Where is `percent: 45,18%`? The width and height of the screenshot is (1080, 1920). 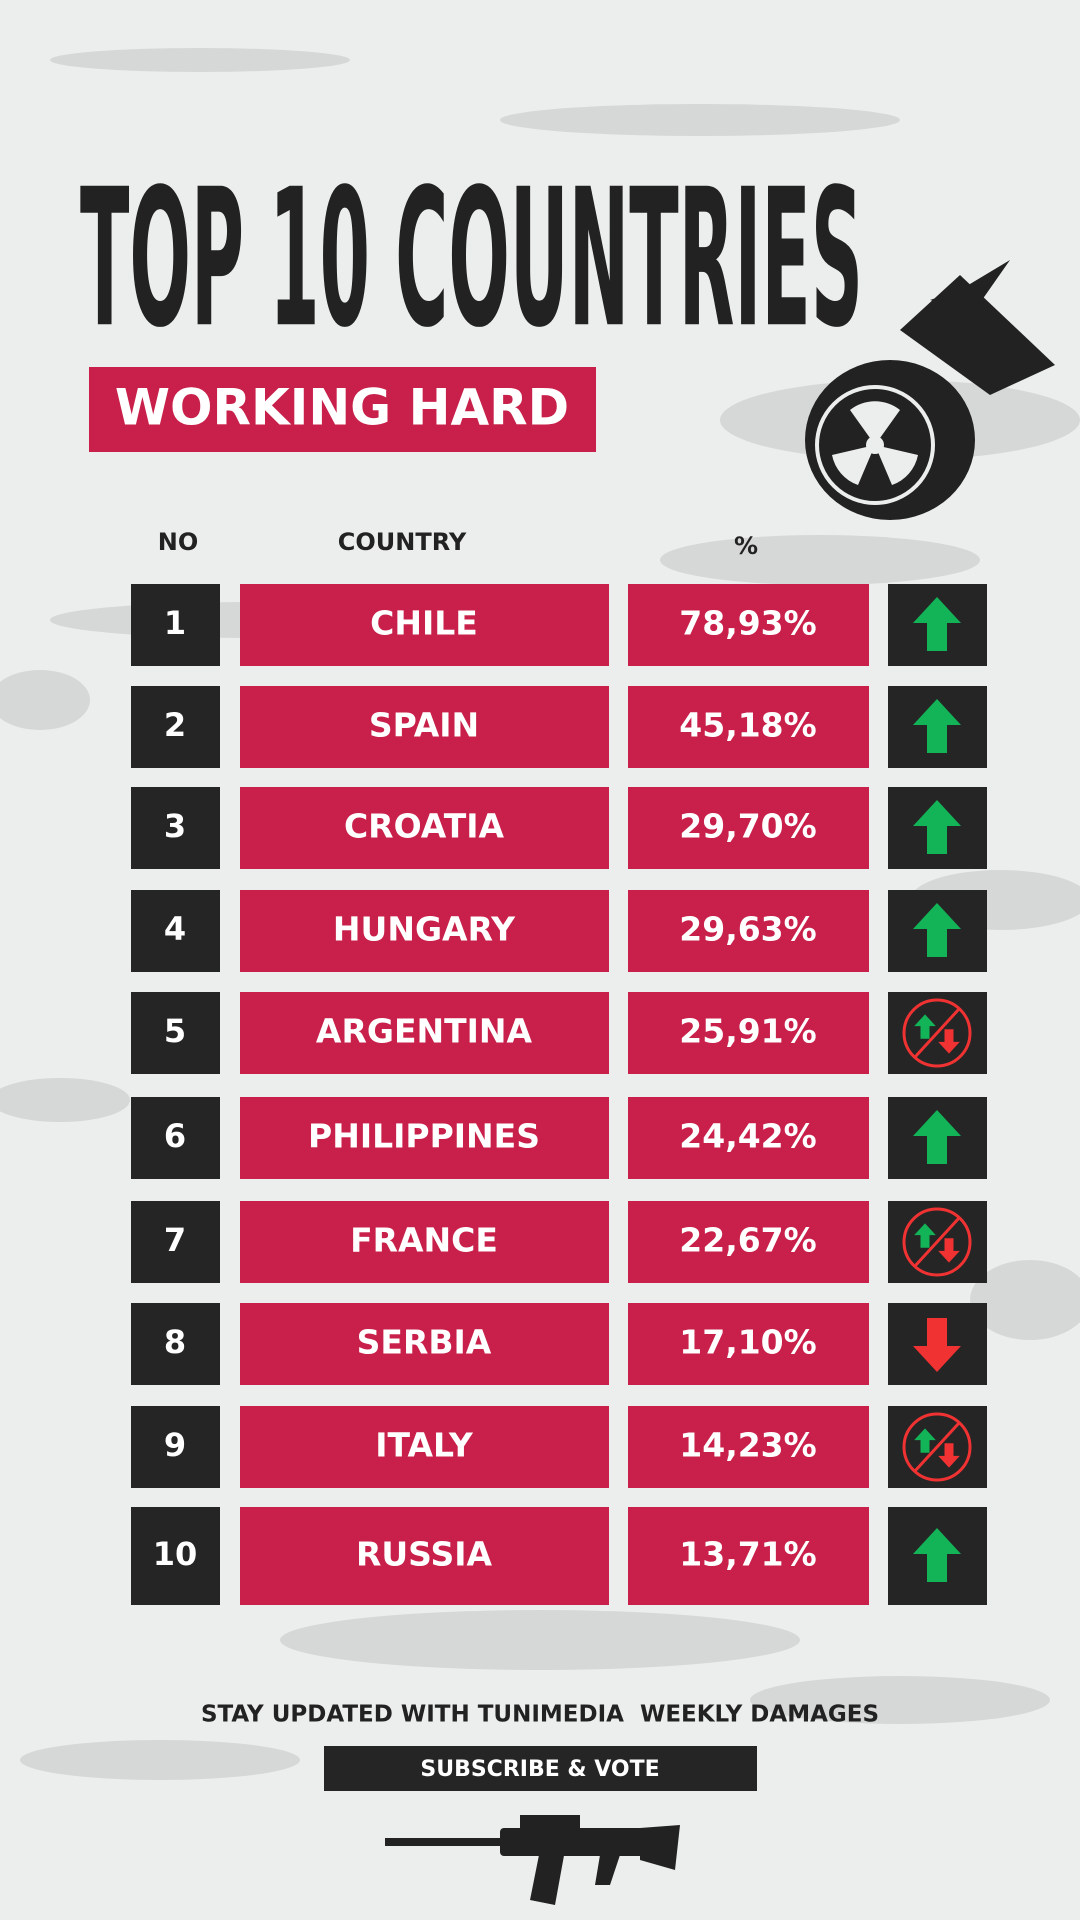
percent: 45,18% is located at coordinates (747, 725).